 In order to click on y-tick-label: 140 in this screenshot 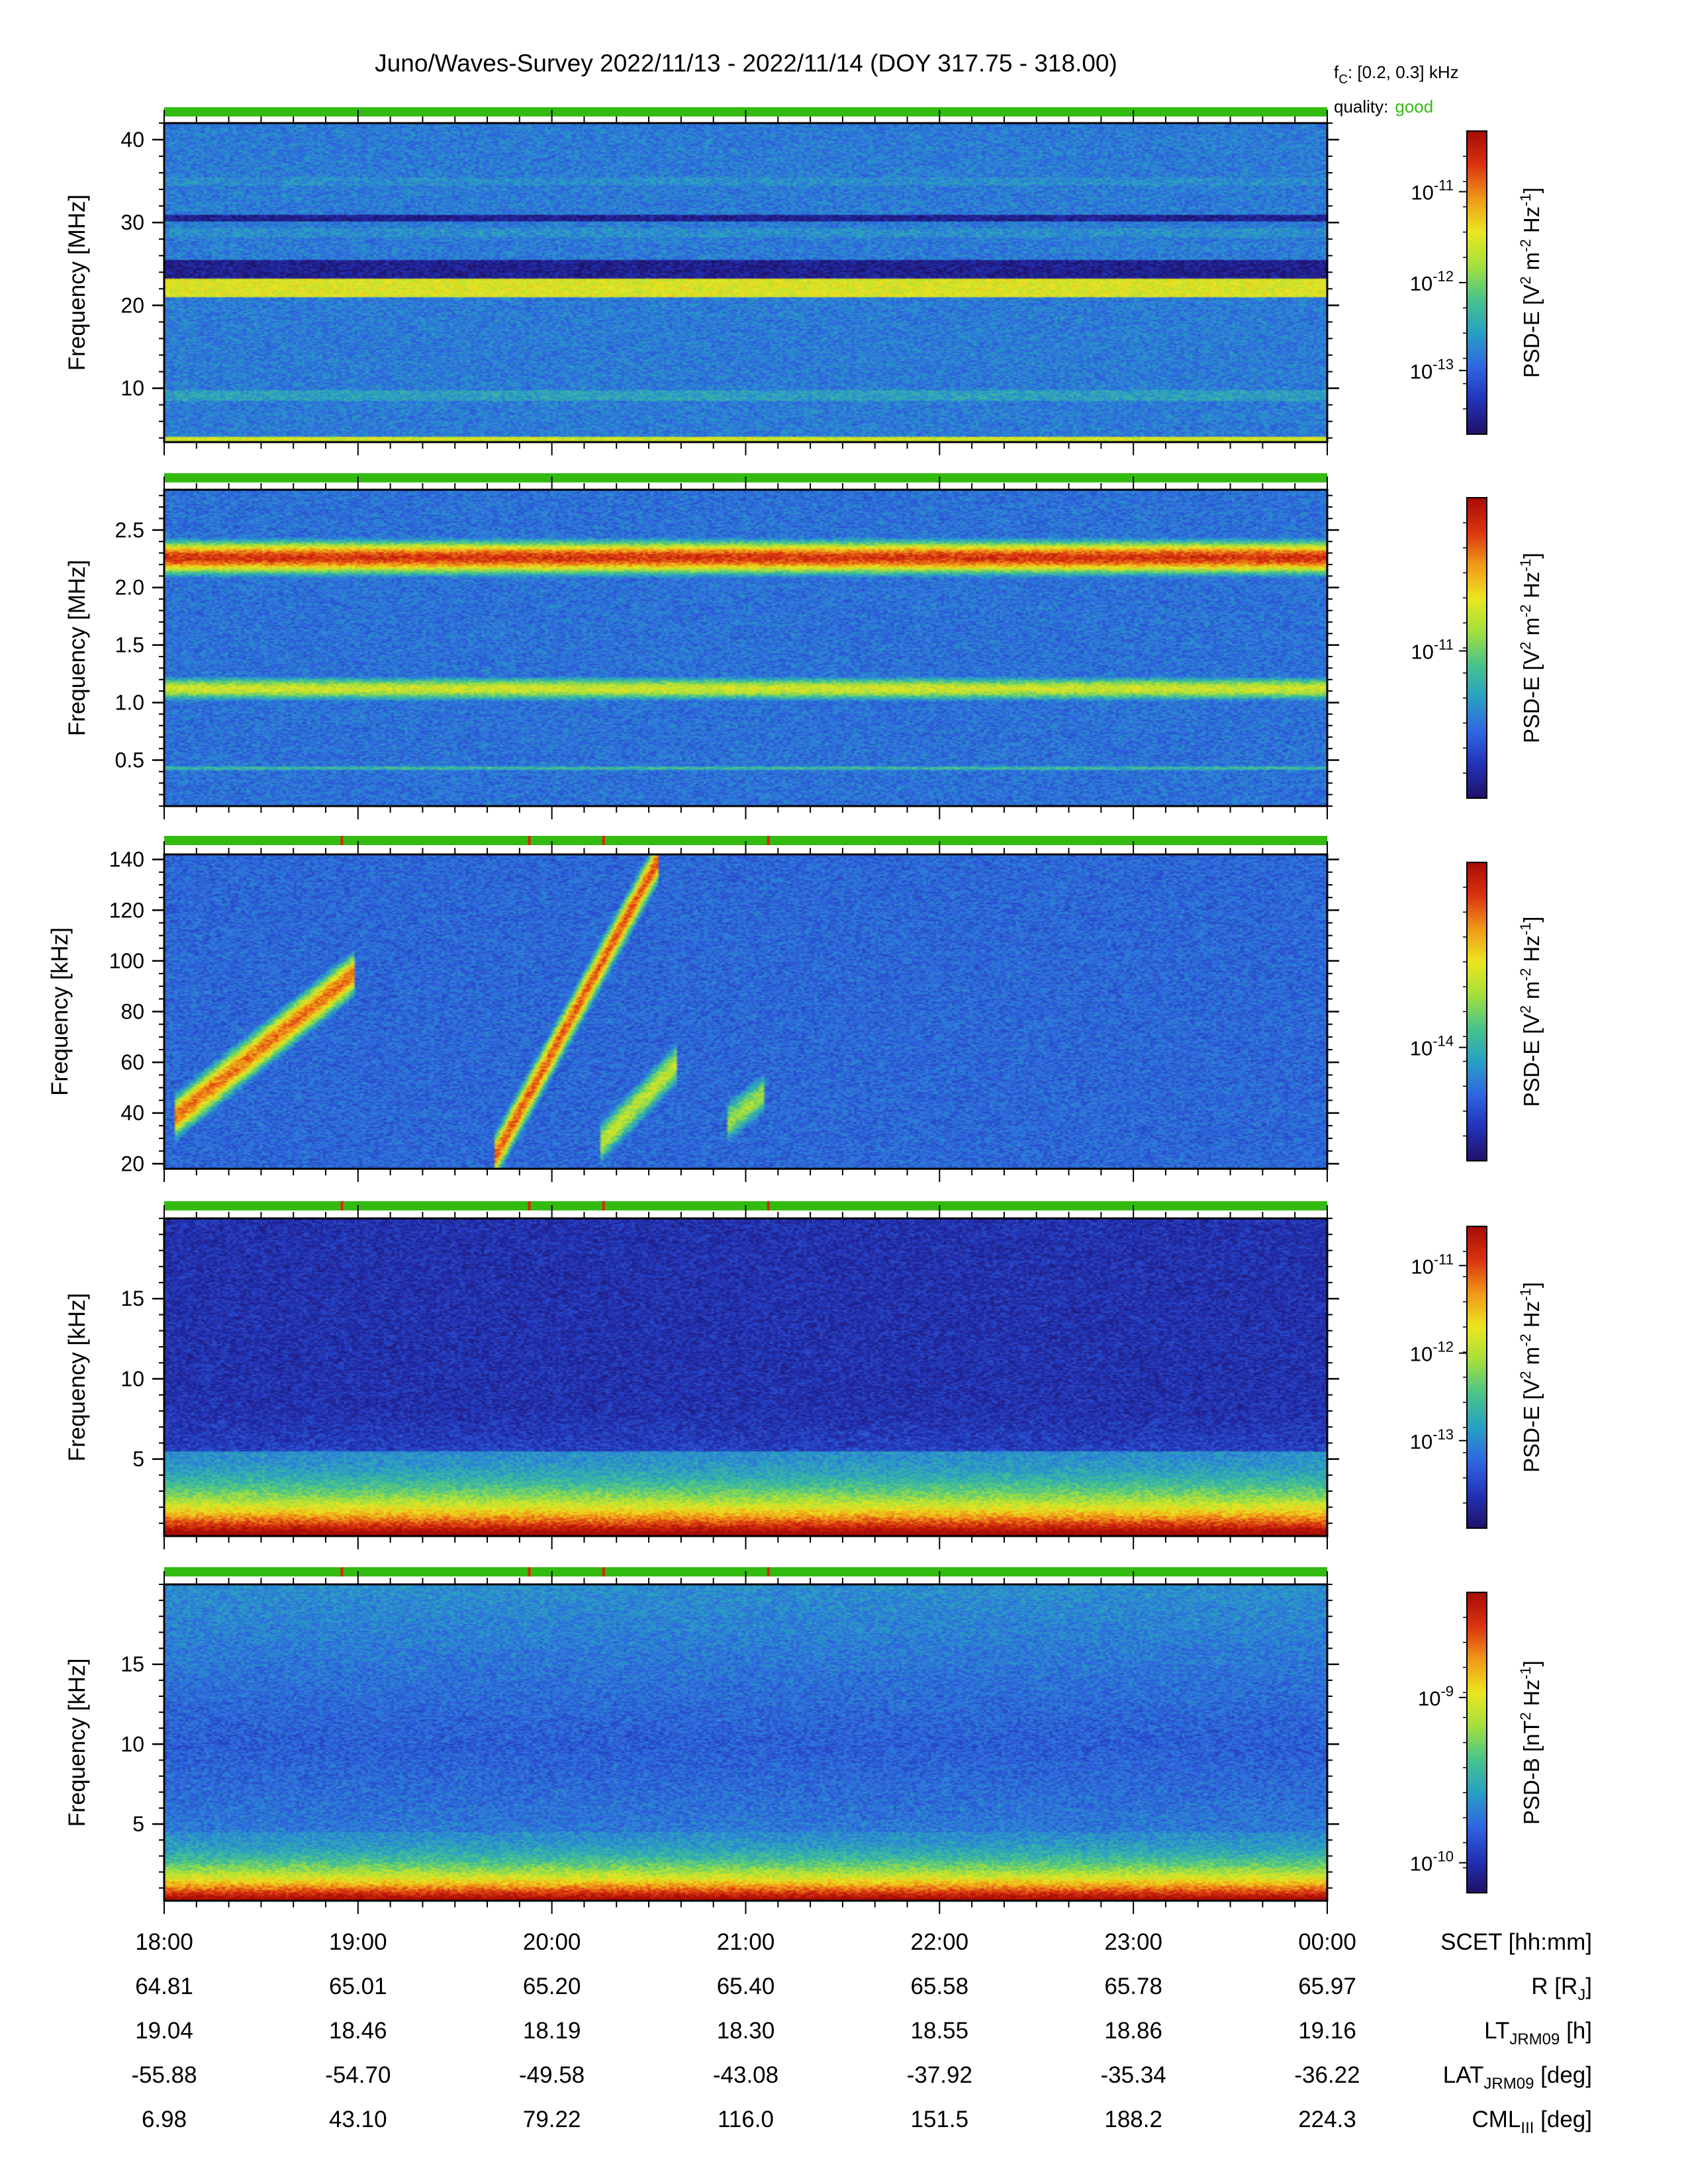, I will do `click(126, 860)`.